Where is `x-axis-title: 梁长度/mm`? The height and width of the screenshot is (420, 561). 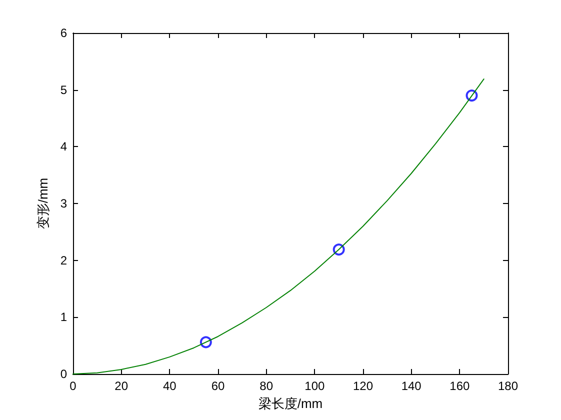 x-axis-title: 梁长度/mm is located at coordinates (290, 403).